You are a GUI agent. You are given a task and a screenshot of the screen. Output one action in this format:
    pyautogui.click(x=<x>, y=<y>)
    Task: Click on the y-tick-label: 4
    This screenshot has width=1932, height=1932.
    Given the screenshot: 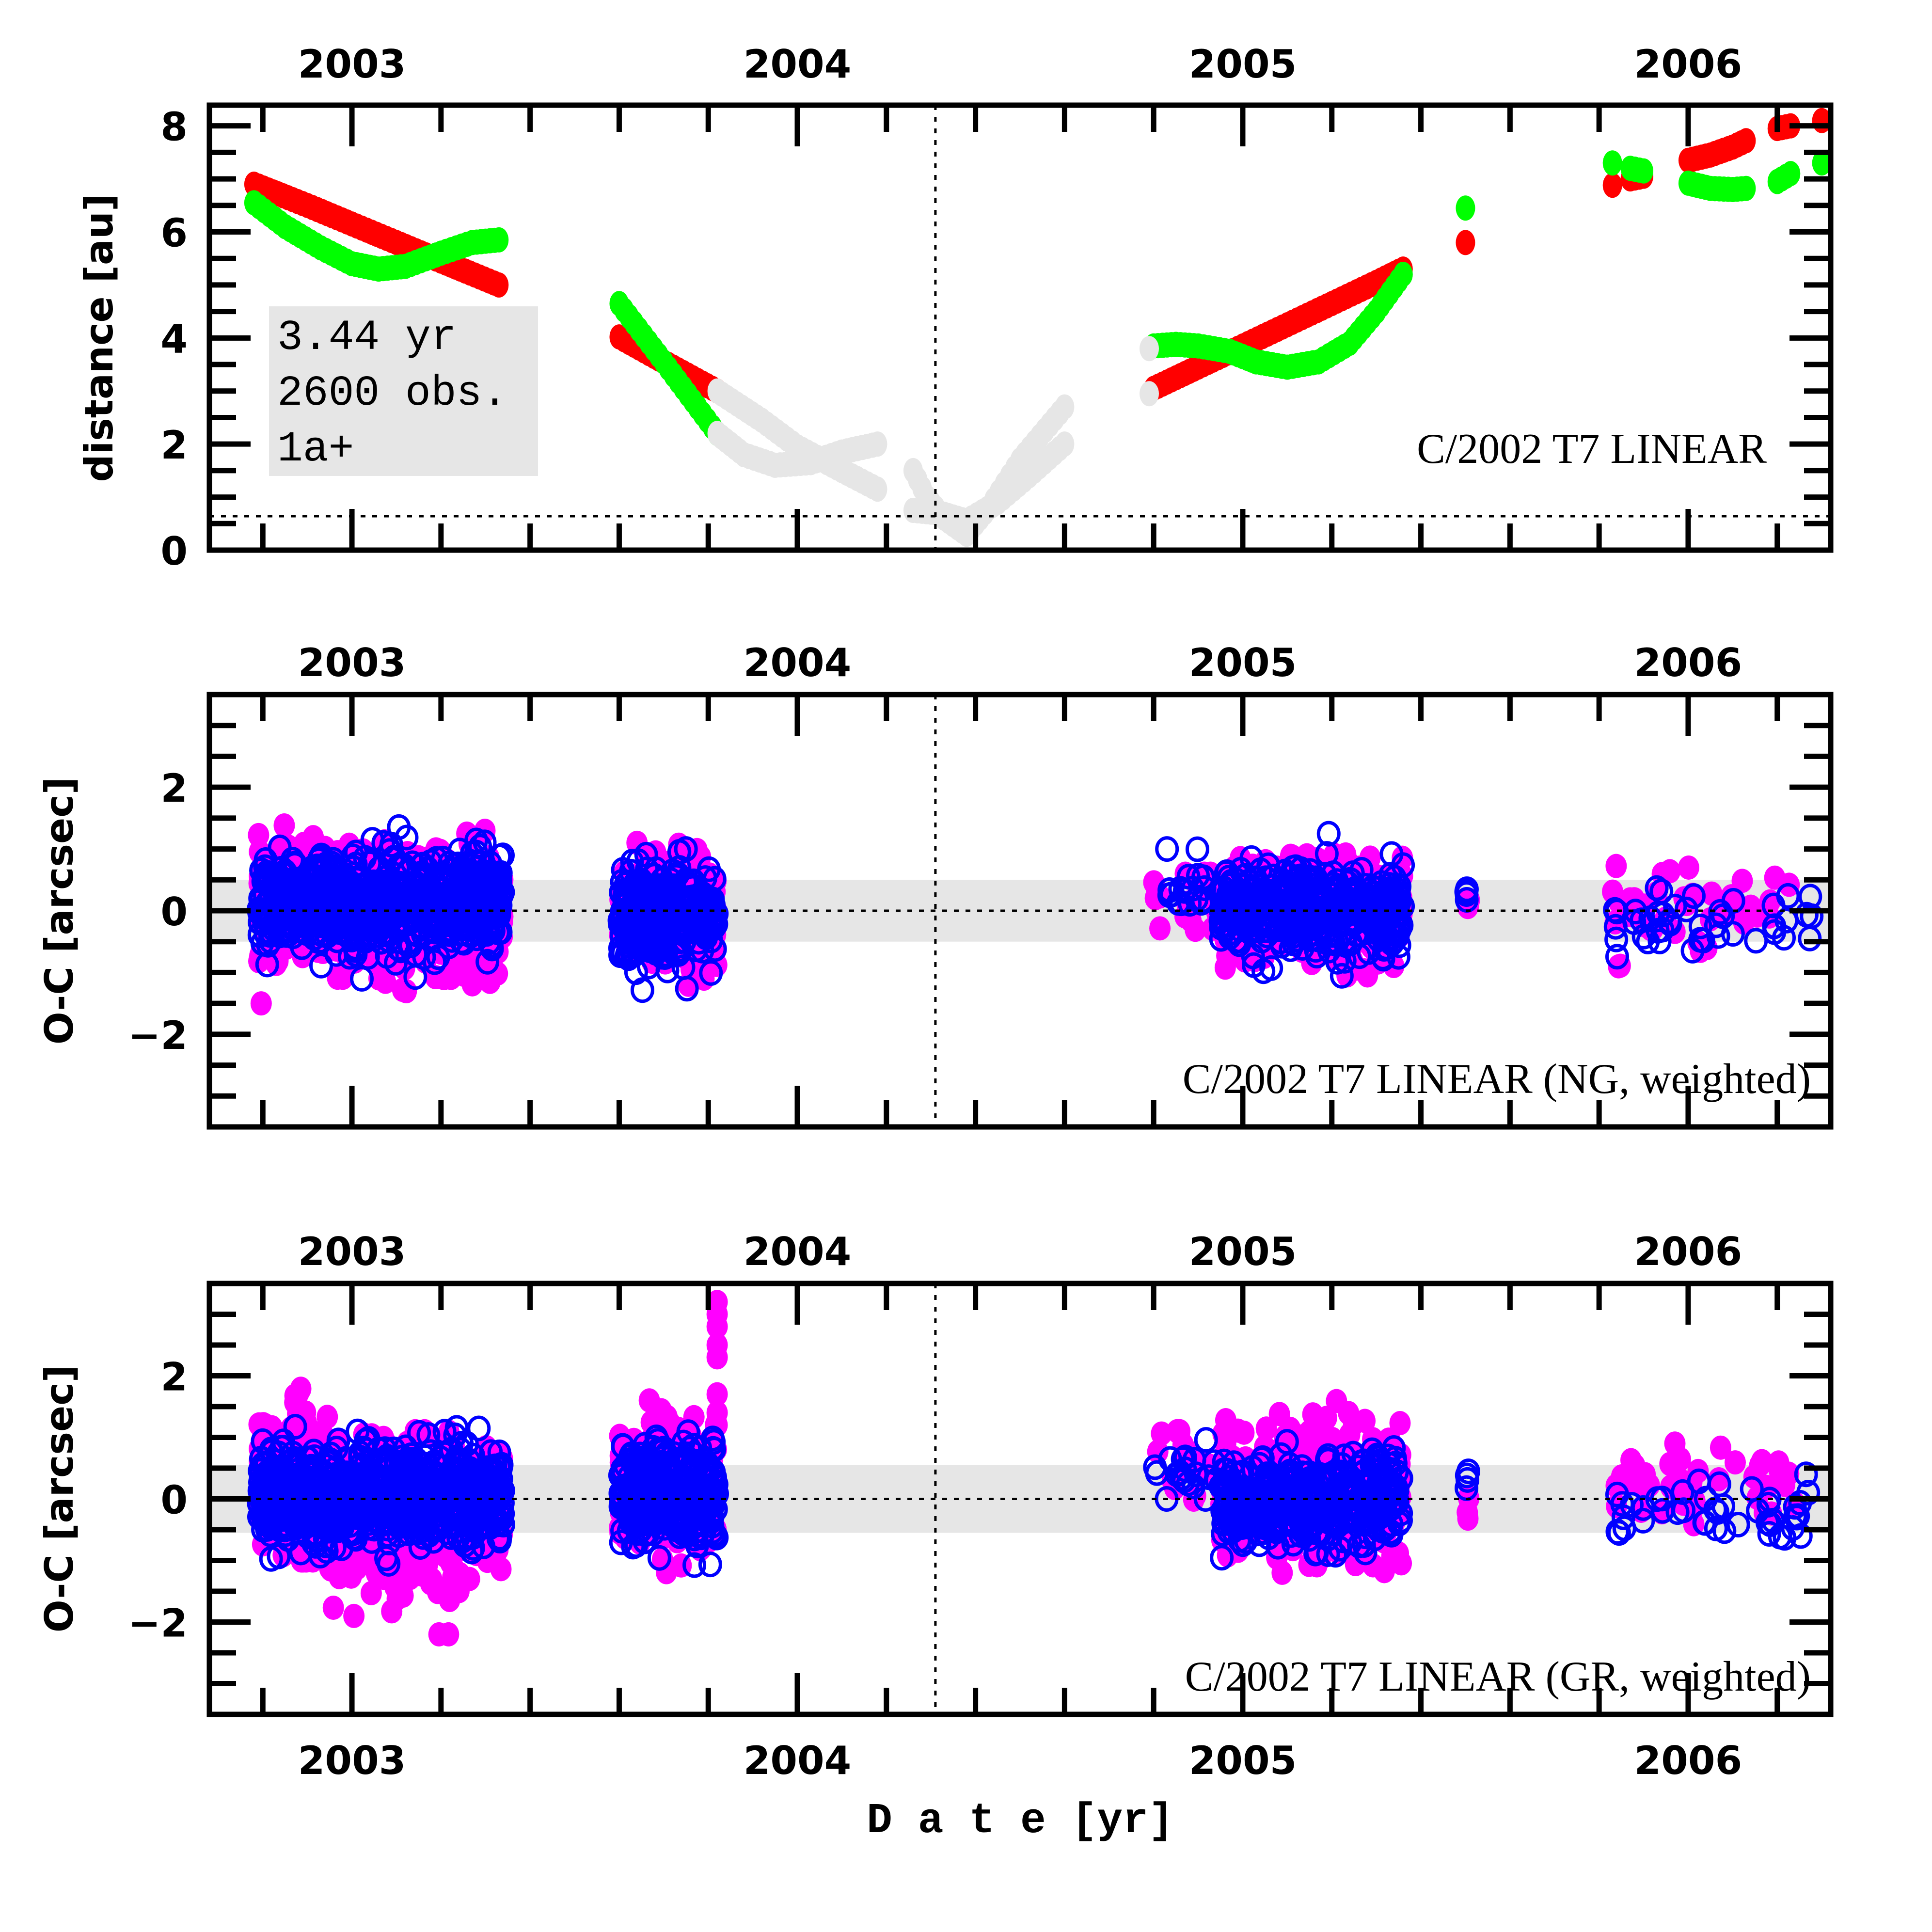 What is the action you would take?
    pyautogui.click(x=174, y=340)
    